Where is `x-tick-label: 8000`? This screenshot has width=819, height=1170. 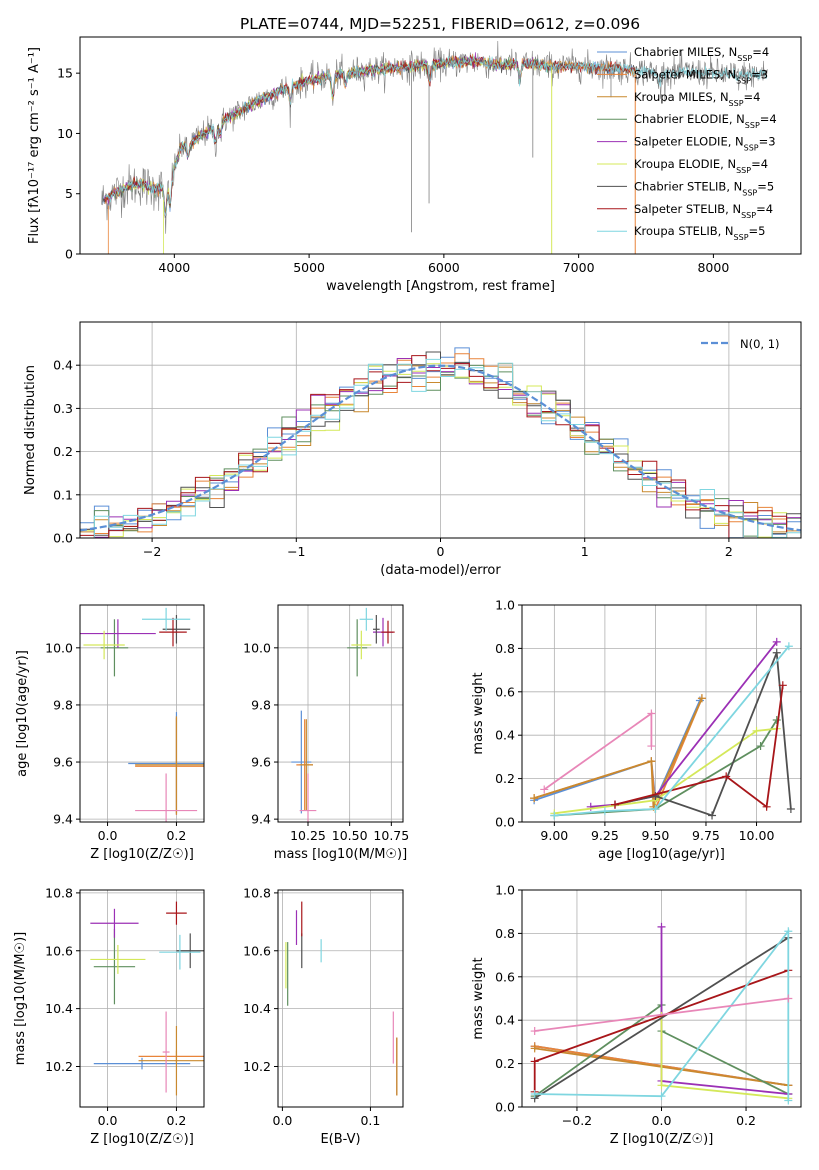 x-tick-label: 8000 is located at coordinates (713, 267).